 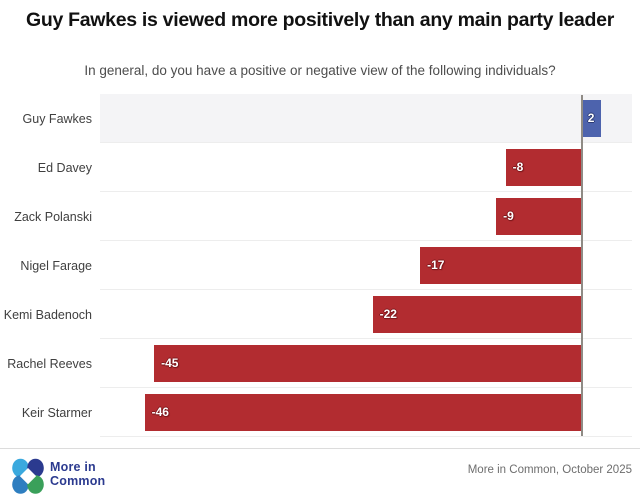 I want to click on logo-wordmark-line2: Common, so click(x=78, y=481).